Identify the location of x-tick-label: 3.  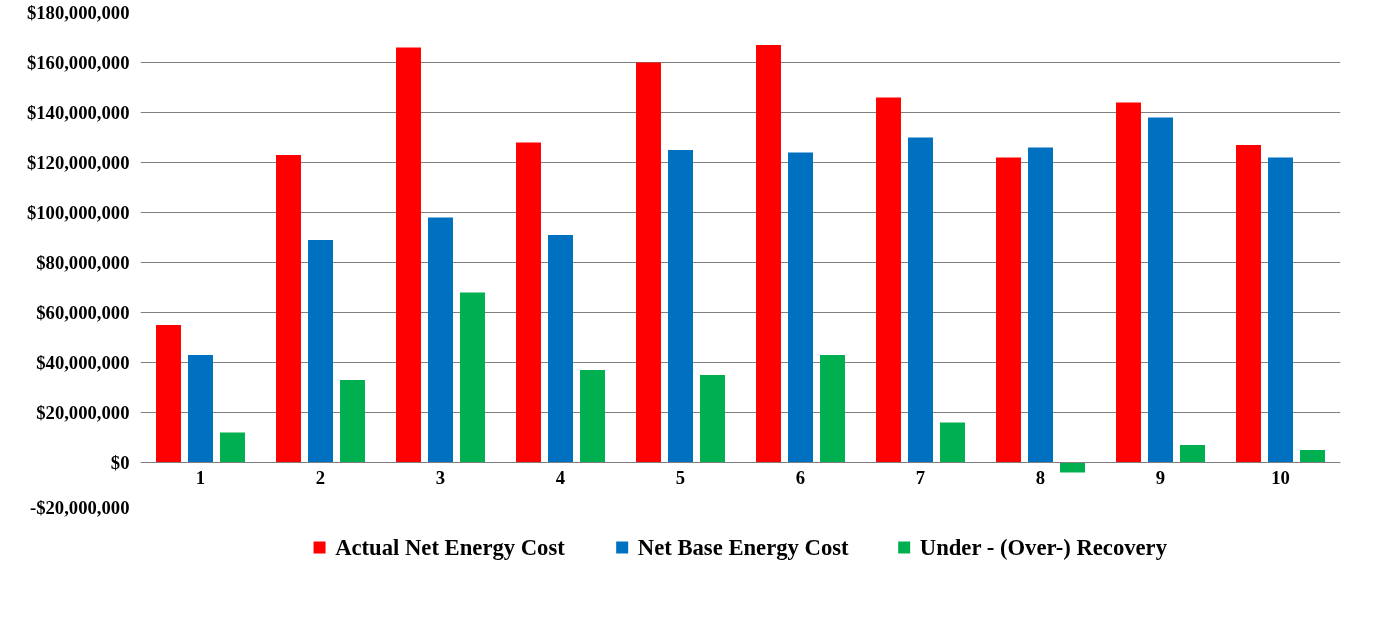
(440, 477).